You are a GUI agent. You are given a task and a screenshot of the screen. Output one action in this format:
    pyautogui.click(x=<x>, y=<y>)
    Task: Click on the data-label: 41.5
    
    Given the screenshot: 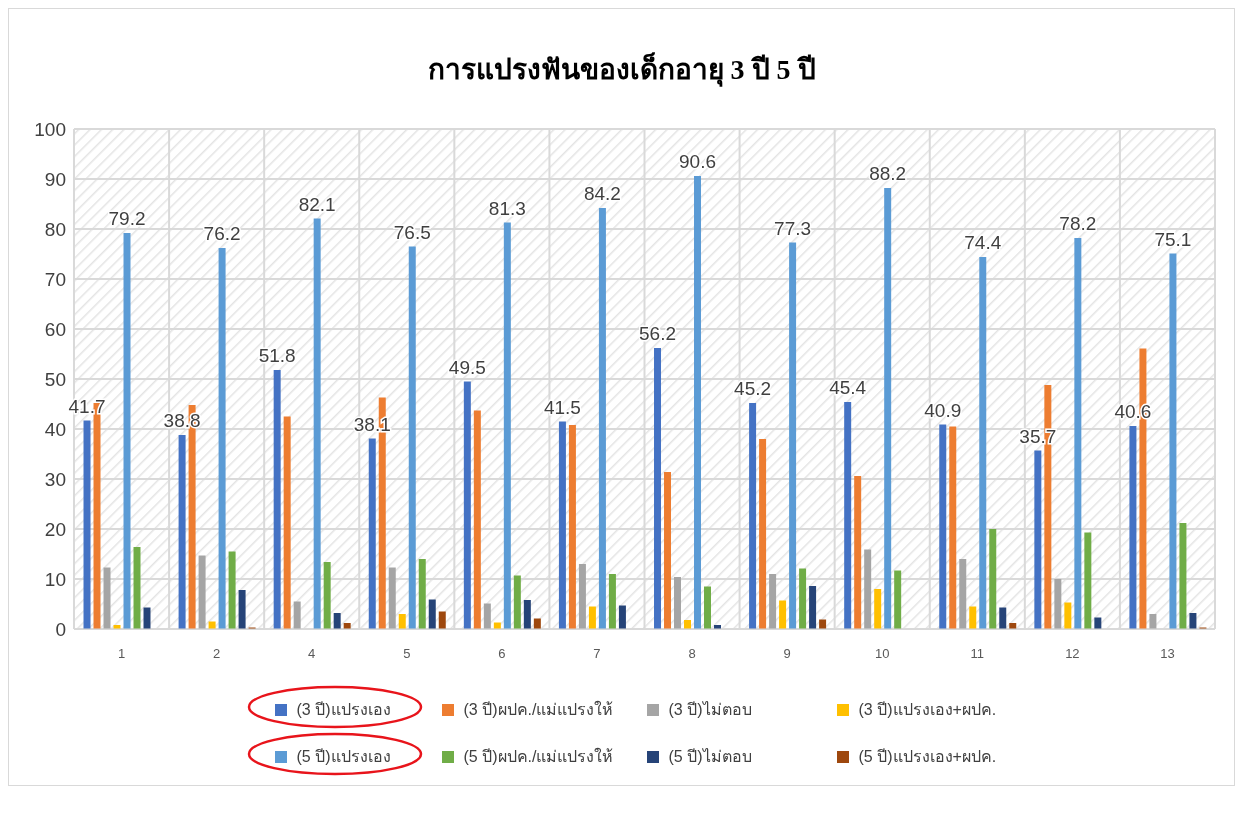 What is the action you would take?
    pyautogui.click(x=562, y=407)
    